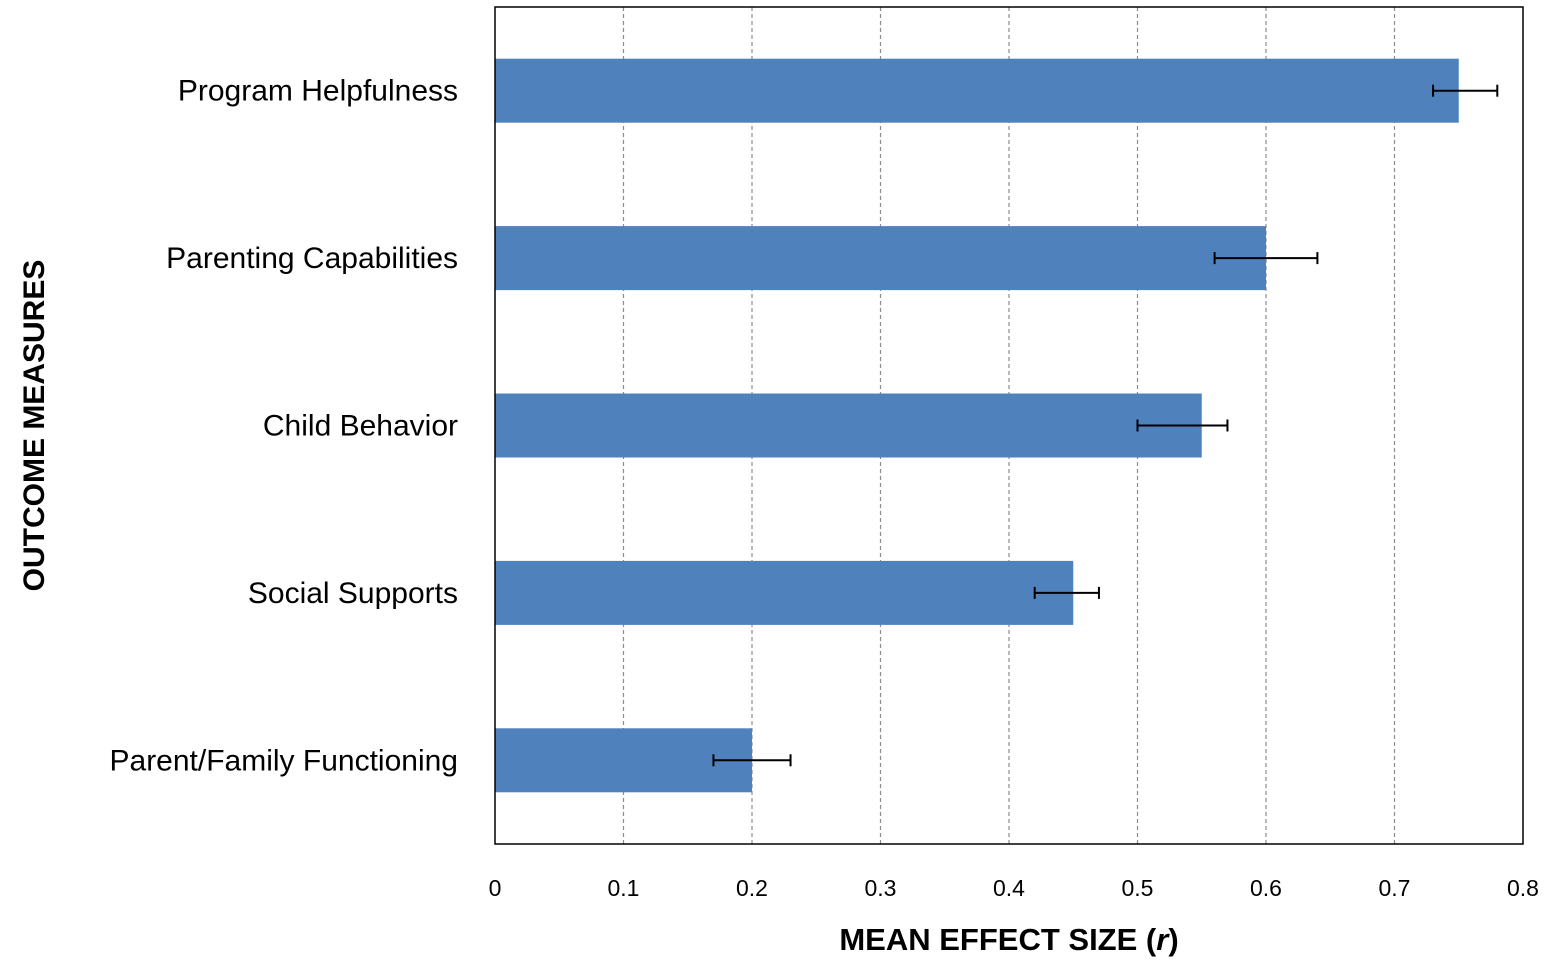 This screenshot has height=966, width=1559. Describe the element at coordinates (752, 888) in the screenshot. I see `x-tick-label: 0.2` at that location.